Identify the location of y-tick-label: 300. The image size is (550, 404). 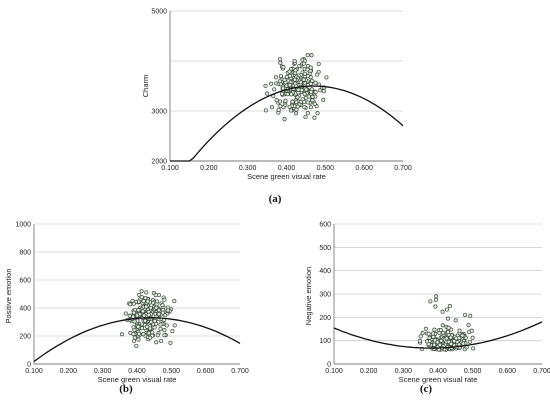
(325, 295).